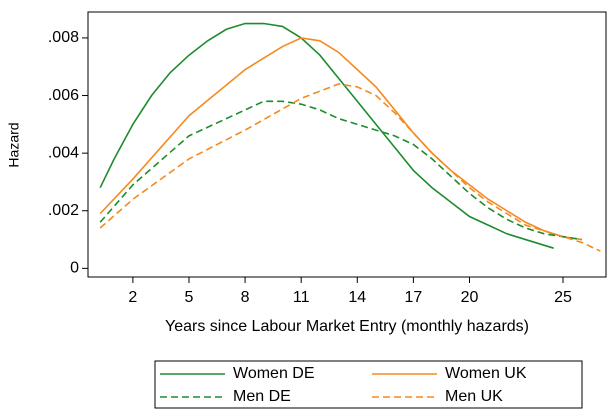 Image resolution: width=616 pixels, height=411 pixels. I want to click on x-tick-label: 17, so click(413, 297).